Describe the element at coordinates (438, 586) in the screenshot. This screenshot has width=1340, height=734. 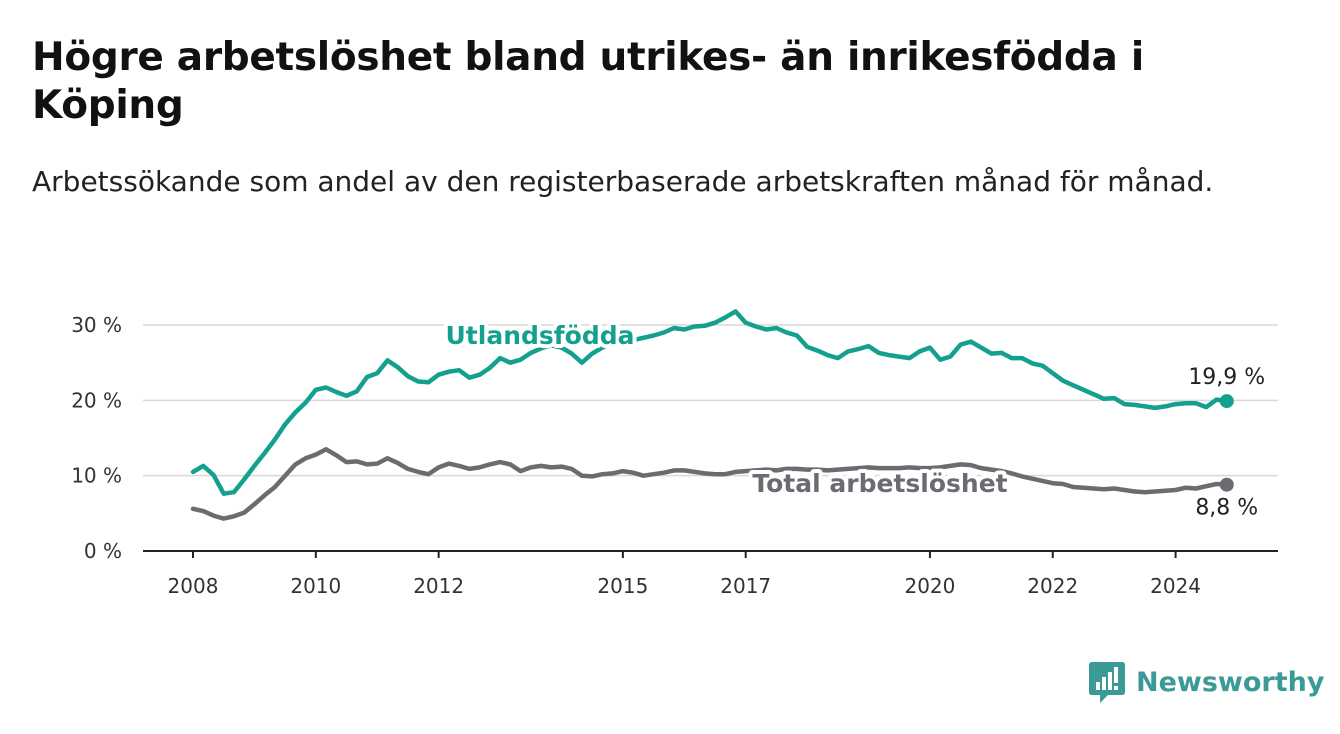
I see `x-tick-label: 2012` at that location.